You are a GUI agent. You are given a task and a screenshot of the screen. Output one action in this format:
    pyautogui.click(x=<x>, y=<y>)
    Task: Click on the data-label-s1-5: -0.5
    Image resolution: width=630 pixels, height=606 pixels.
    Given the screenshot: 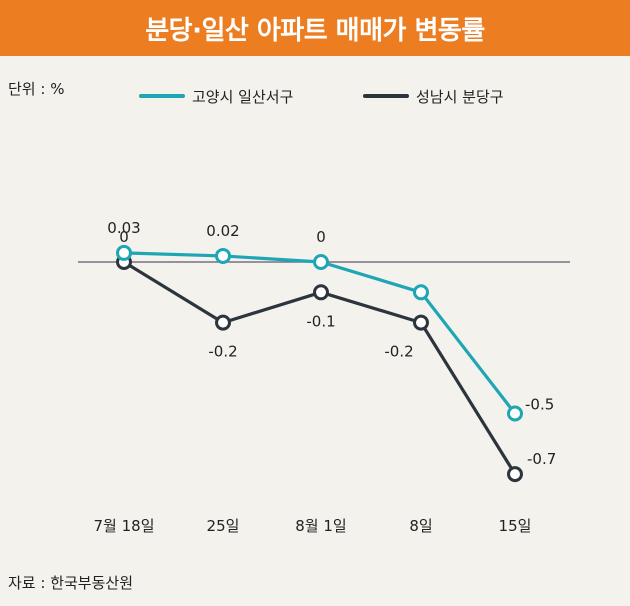 What is the action you would take?
    pyautogui.click(x=539, y=405)
    